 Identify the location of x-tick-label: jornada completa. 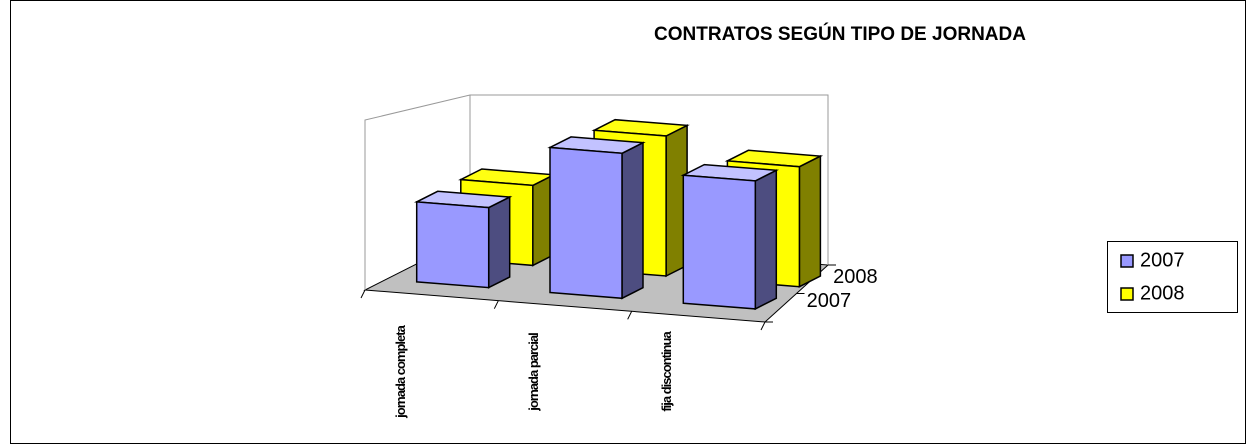
(400, 372).